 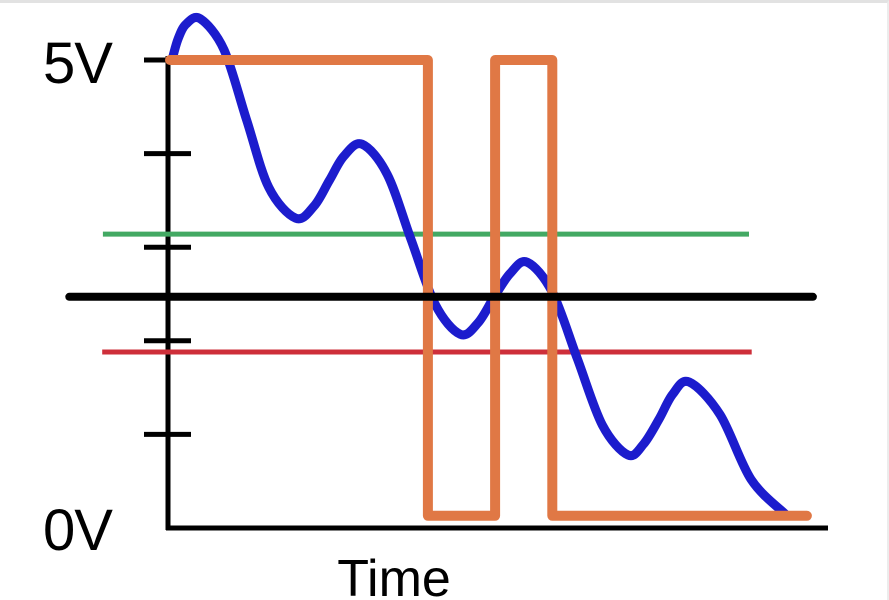 What do you see at coordinates (394, 575) in the screenshot?
I see `x-axis-title: Time` at bounding box center [394, 575].